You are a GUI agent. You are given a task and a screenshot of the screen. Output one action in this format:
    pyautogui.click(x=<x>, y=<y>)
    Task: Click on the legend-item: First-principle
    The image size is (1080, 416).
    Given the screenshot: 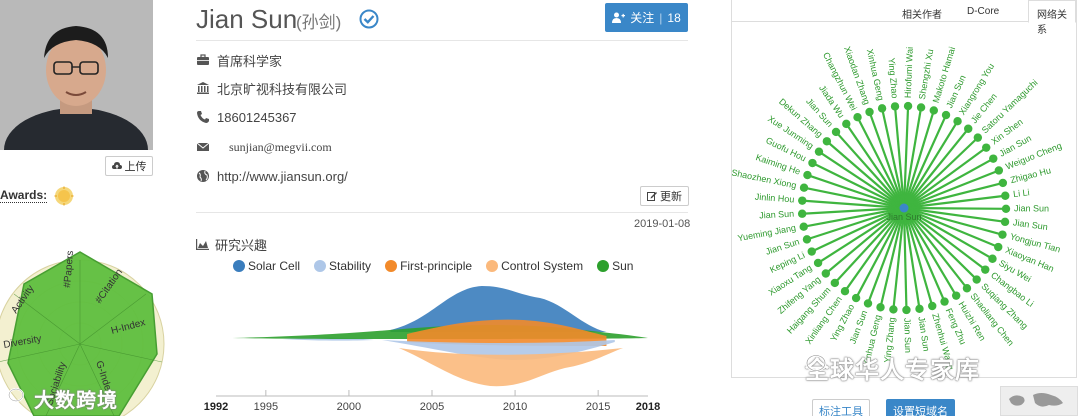 What is the action you would take?
    pyautogui.click(x=428, y=266)
    